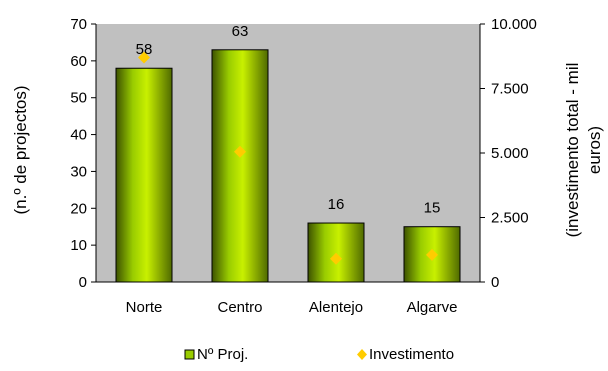 The image size is (608, 371). Describe the element at coordinates (78, 245) in the screenshot. I see `left-tick-label: 10` at that location.